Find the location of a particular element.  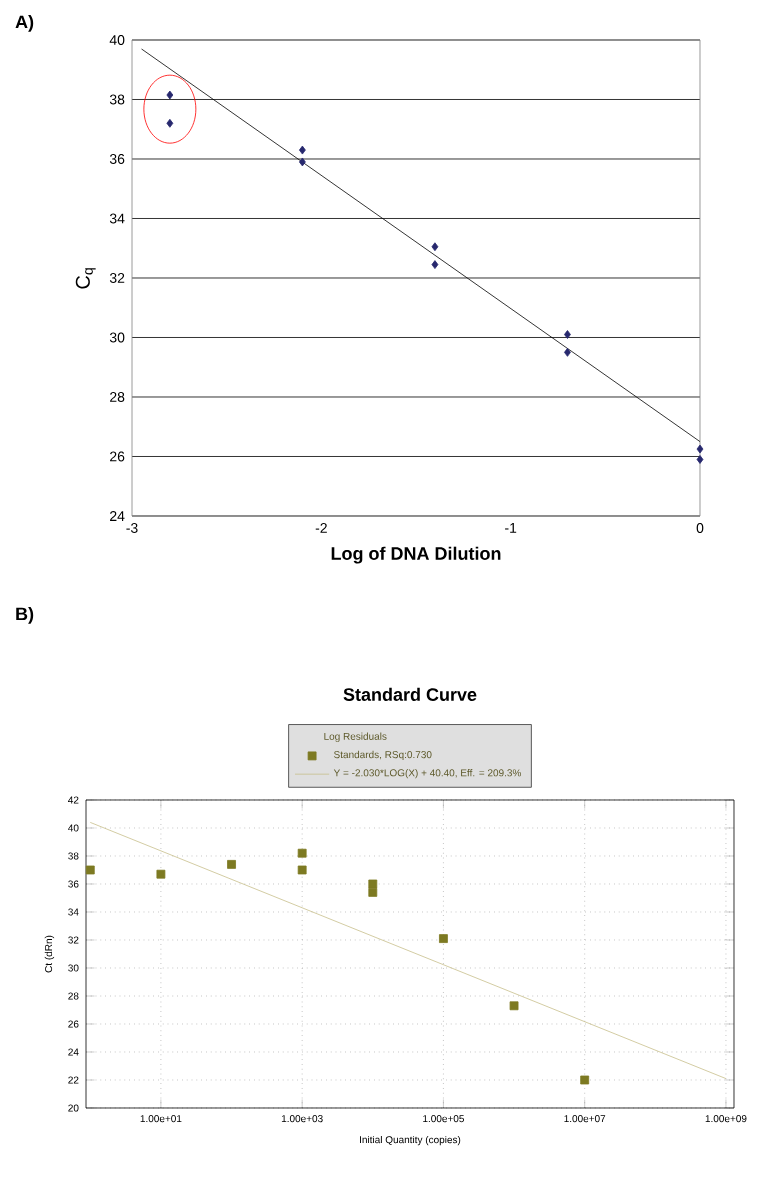

chart-title: Standard Curve is located at coordinates (410, 694).